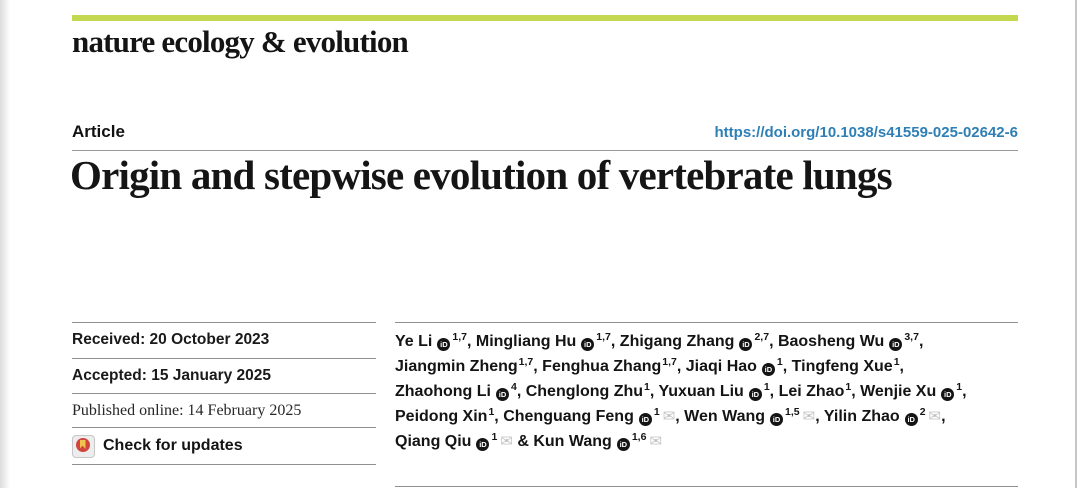  I want to click on author-name-text: Peidong Xin, so click(441, 416).